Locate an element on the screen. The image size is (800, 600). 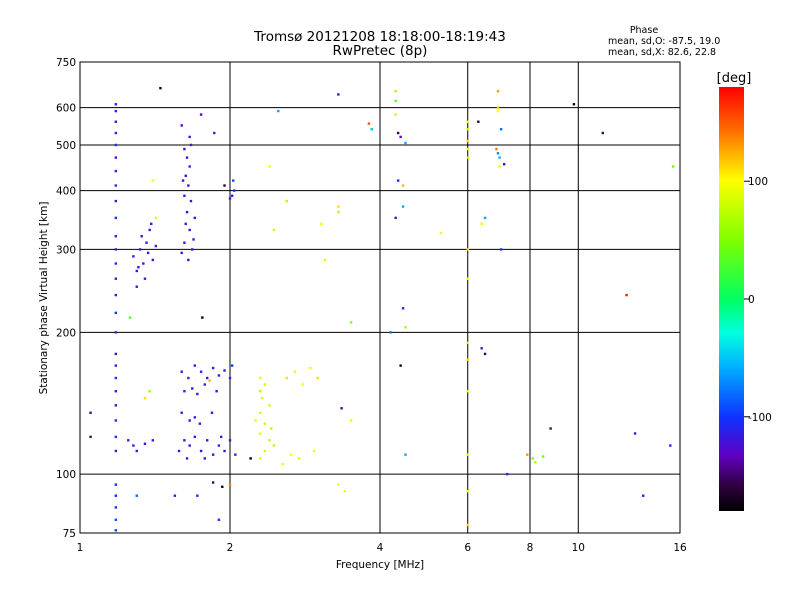
y-axis-ticks: 75 100 200 300 400 500 600 750 is located at coordinates (66, 298).